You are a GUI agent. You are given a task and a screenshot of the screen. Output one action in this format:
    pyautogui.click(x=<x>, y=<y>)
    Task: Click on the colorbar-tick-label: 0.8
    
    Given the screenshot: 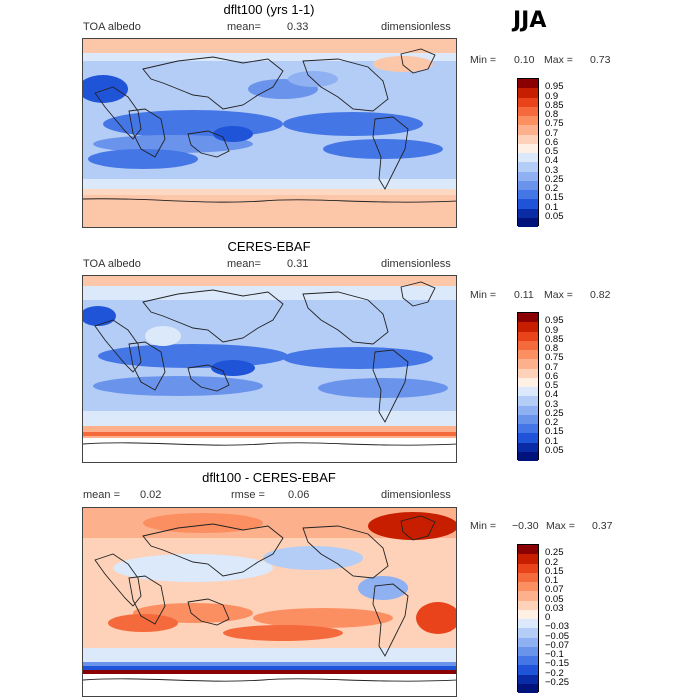 What is the action you would take?
    pyautogui.click(x=552, y=348)
    